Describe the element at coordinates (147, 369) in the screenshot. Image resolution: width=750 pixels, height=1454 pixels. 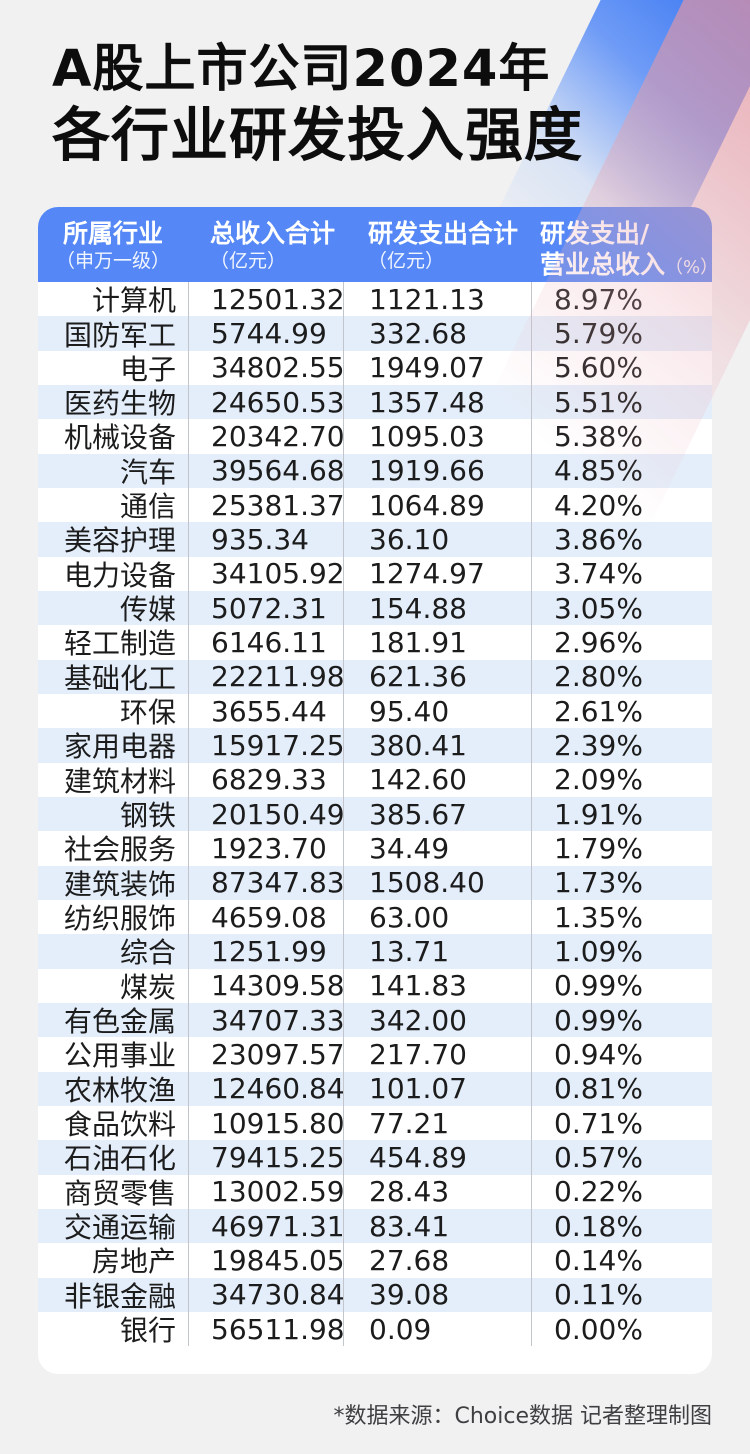
I see `industry-cell: 电子` at that location.